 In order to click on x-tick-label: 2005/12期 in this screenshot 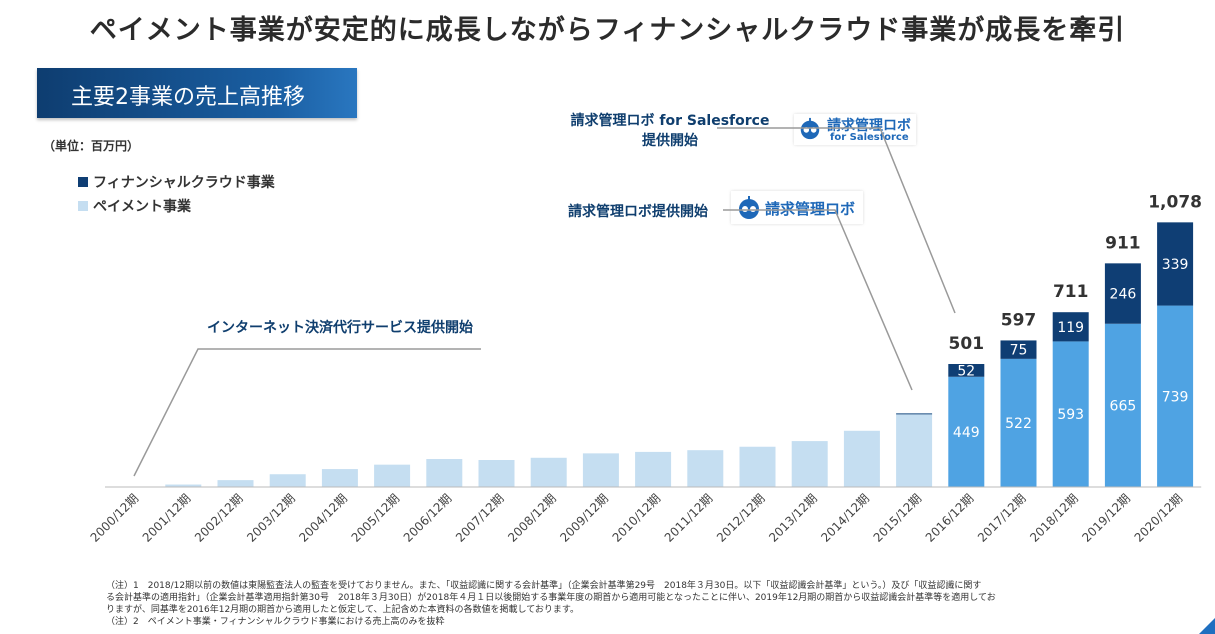, I will do `click(376, 518)`.